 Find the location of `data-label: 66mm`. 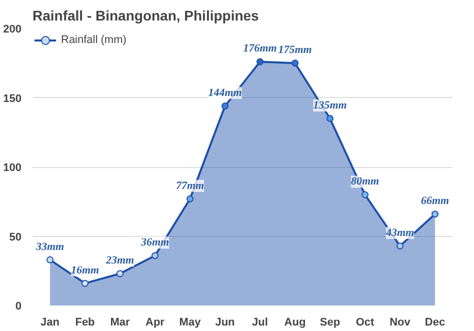

data-label: 66mm is located at coordinates (435, 201).